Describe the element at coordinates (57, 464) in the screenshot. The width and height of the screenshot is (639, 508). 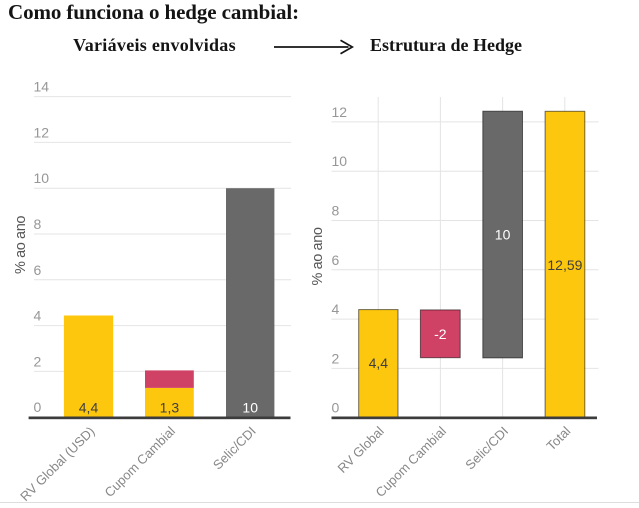
I see `svg-text: RV Global (USD)` at that location.